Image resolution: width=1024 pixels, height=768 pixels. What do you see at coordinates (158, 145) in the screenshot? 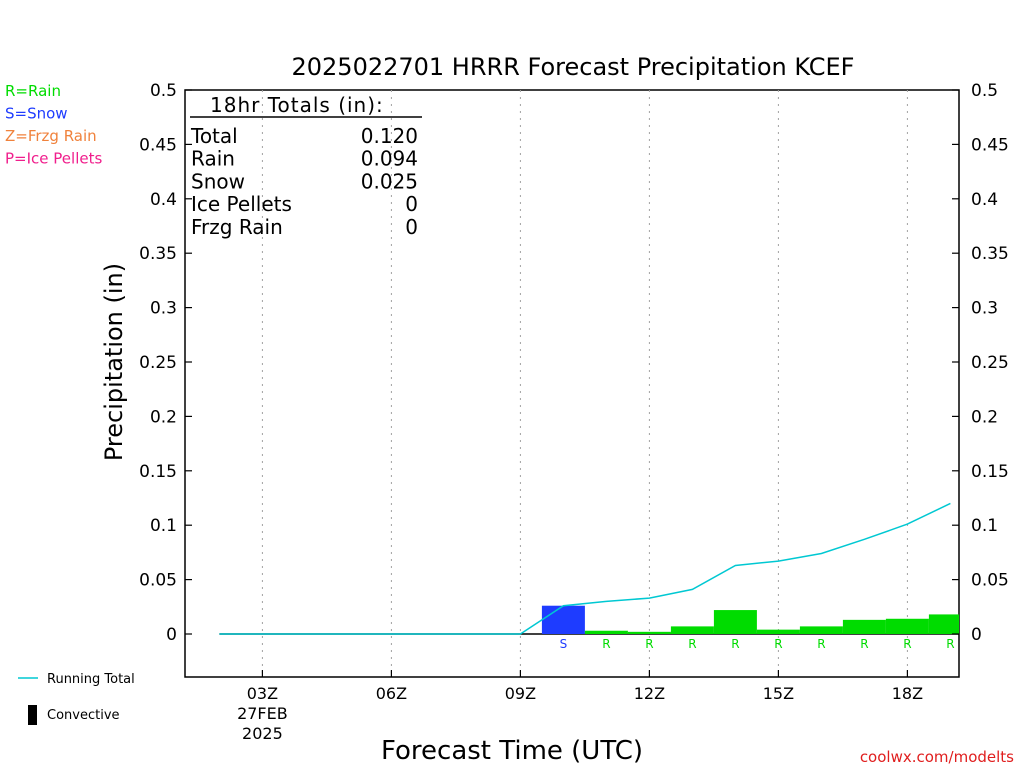
I see `y-tick-label-left: 0.45` at bounding box center [158, 145].